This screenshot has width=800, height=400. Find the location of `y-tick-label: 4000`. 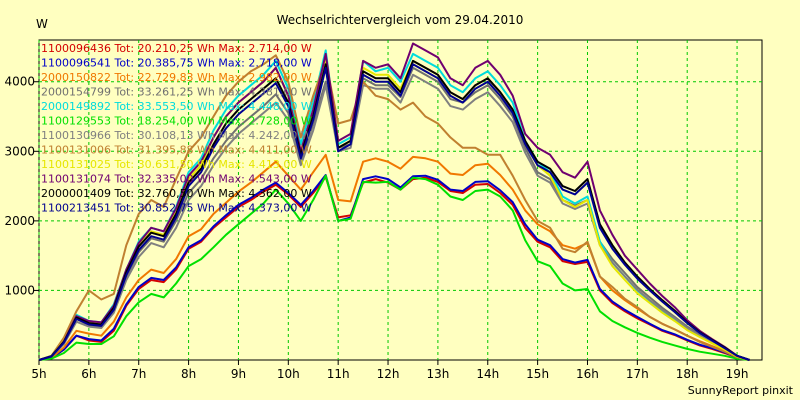

y-tick-label: 4000 is located at coordinates (19, 82).